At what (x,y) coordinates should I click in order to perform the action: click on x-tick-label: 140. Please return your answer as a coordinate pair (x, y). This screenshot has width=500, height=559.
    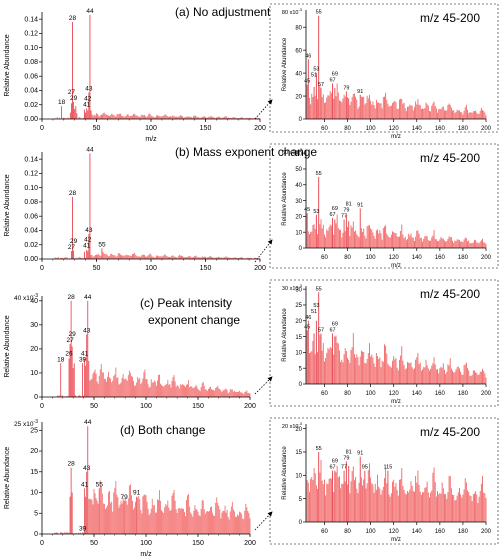
    Looking at the image, I should click on (417, 532).